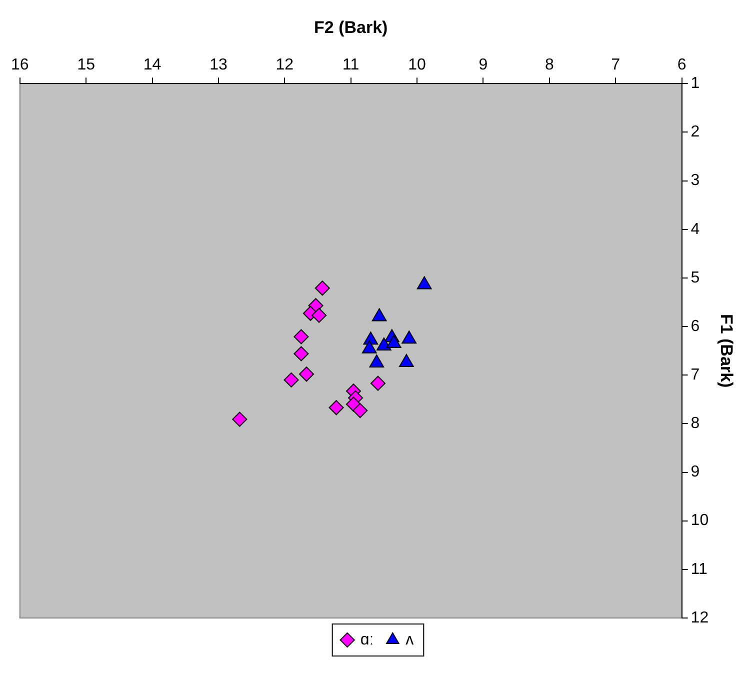  Describe the element at coordinates (695, 132) in the screenshot. I see `y-tick-label: 2` at that location.